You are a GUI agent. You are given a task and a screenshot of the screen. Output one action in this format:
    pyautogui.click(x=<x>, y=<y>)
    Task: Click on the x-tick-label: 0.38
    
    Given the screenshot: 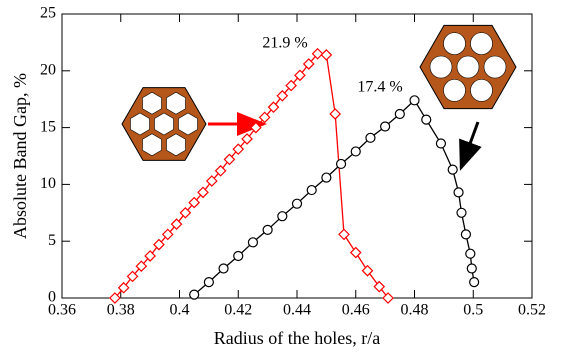 What is the action you would take?
    pyautogui.click(x=121, y=310)
    